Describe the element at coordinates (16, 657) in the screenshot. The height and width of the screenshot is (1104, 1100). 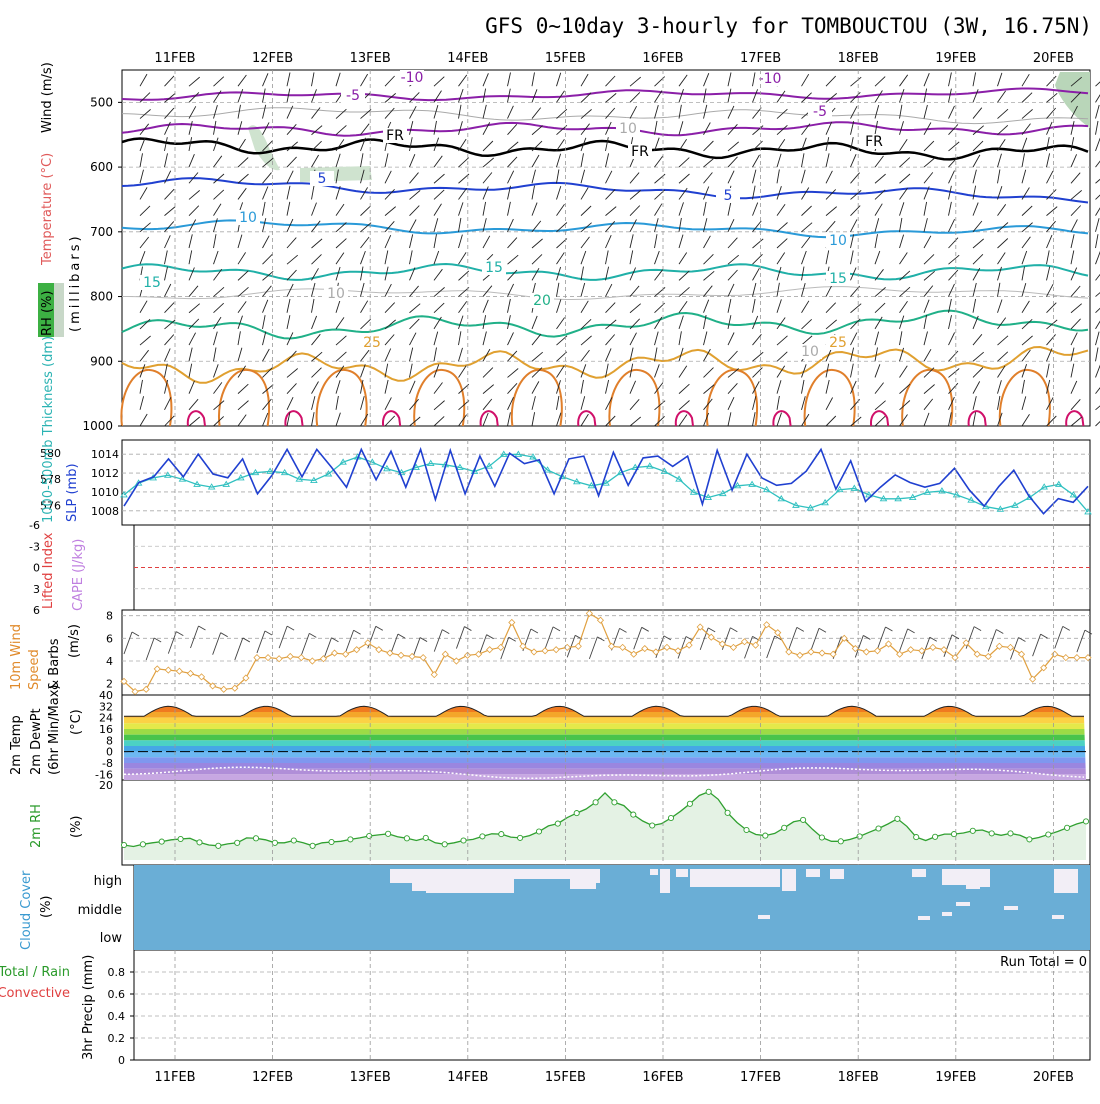
I see `wind10-label: 10m Wind` at that location.